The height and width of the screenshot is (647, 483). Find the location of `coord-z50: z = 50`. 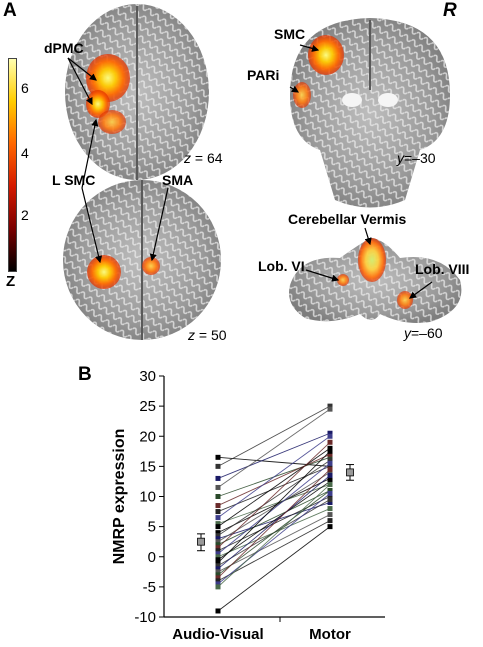

coord-z50: z = 50 is located at coordinates (207, 335).